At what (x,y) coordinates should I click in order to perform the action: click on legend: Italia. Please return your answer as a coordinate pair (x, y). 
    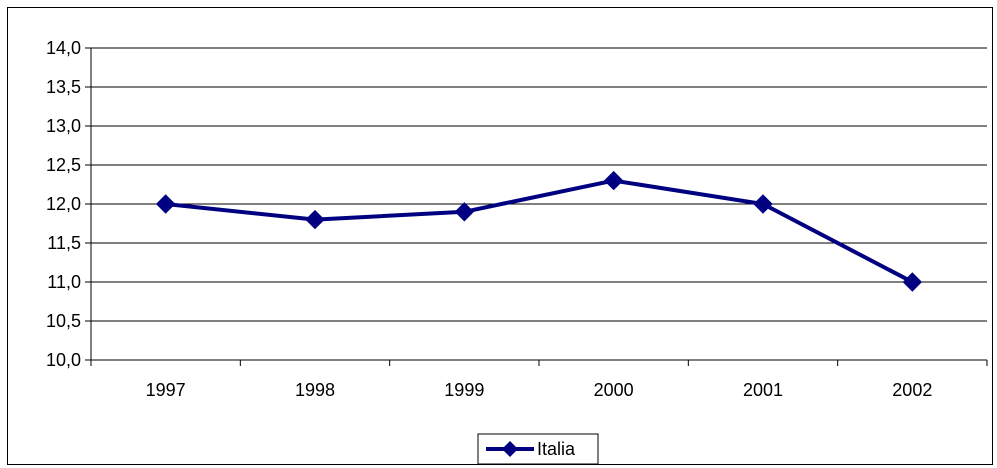
    Looking at the image, I should click on (538, 449).